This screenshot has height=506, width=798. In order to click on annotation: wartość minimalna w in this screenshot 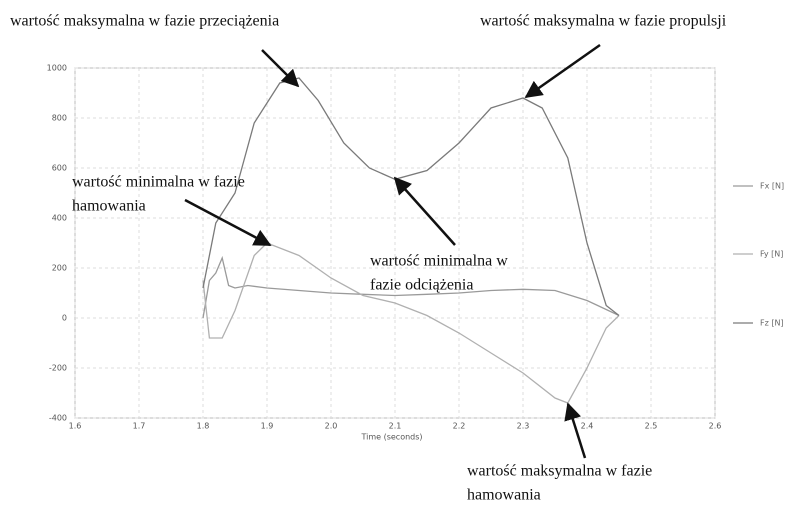, I will do `click(439, 261)`.